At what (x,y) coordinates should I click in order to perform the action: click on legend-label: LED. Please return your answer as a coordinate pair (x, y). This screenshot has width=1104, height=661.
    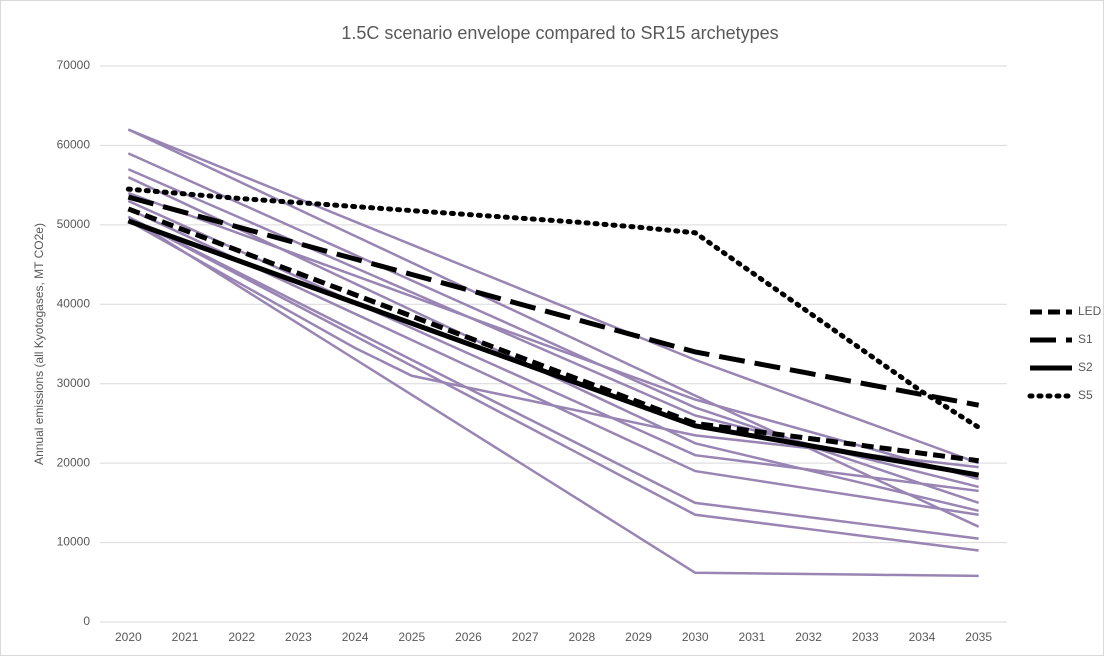
    Looking at the image, I should click on (1090, 311).